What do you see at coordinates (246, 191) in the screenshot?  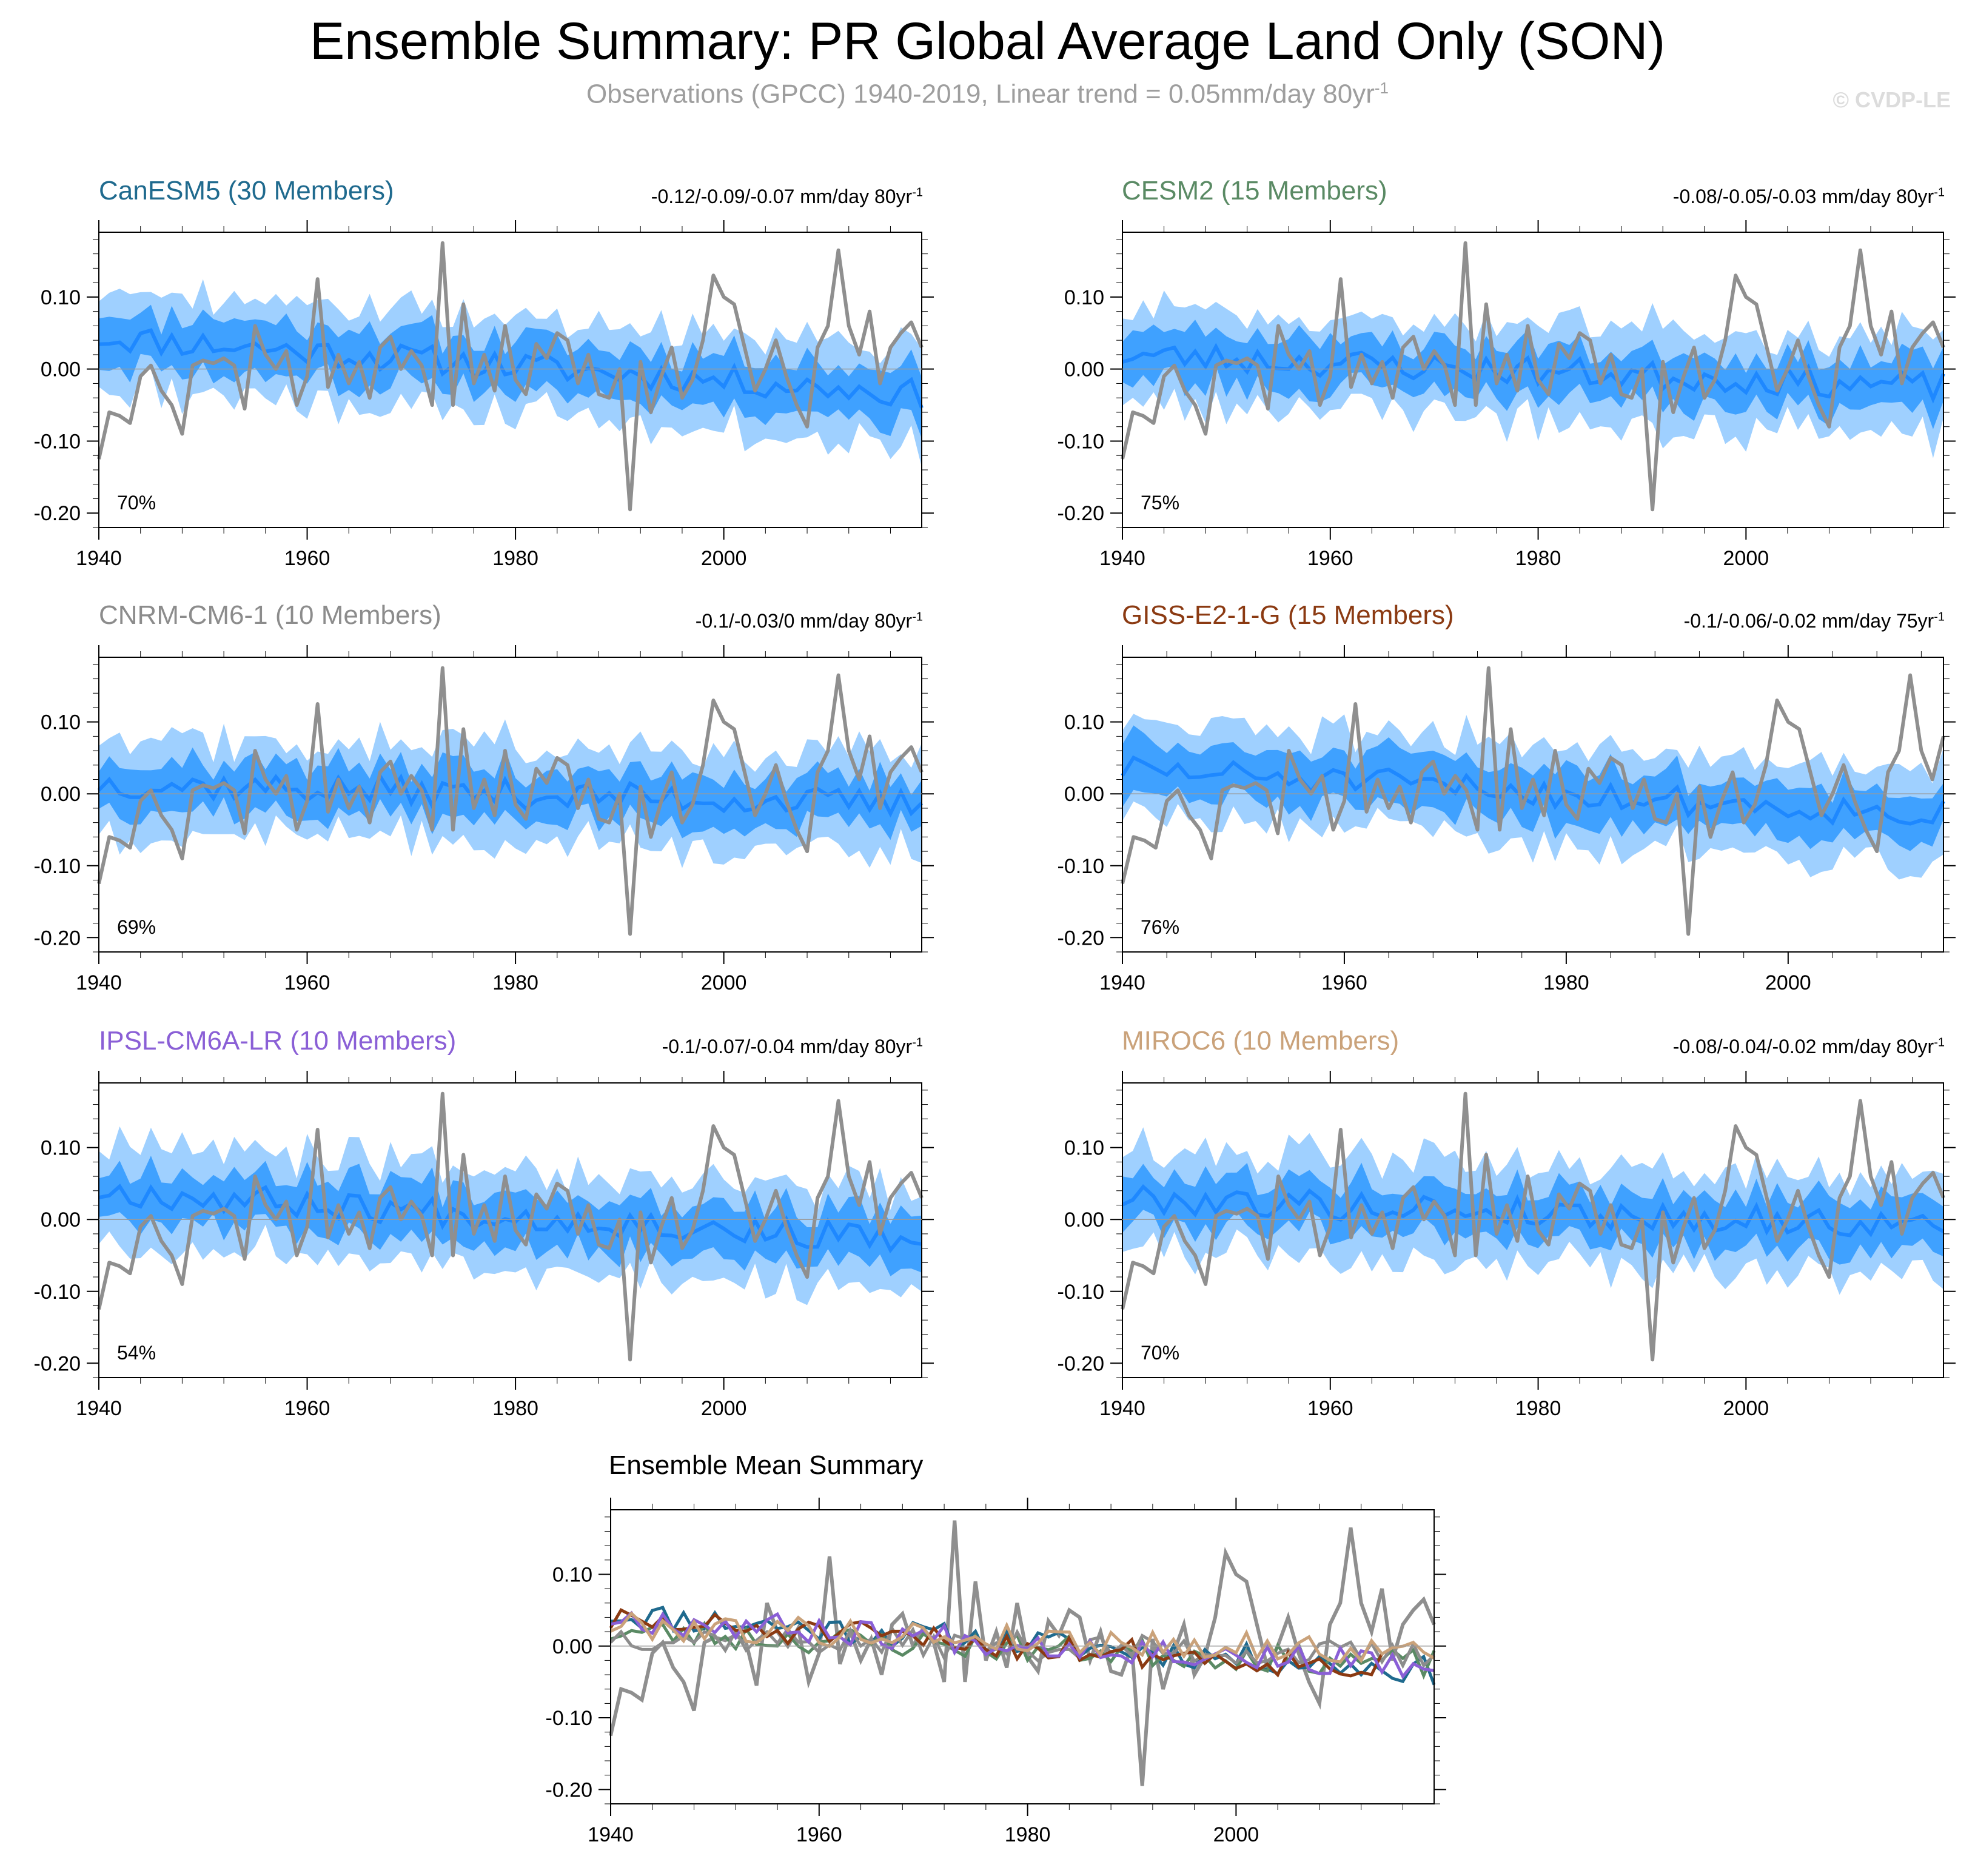 I see `panel-title-canesm5: CanESM5 (30 Members)` at bounding box center [246, 191].